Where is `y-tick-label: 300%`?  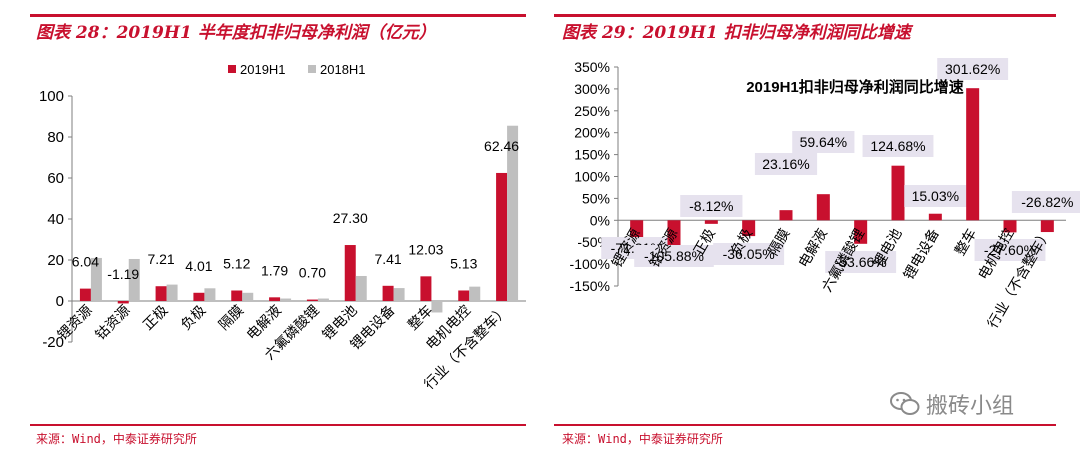 y-tick-label: 300% is located at coordinates (592, 89).